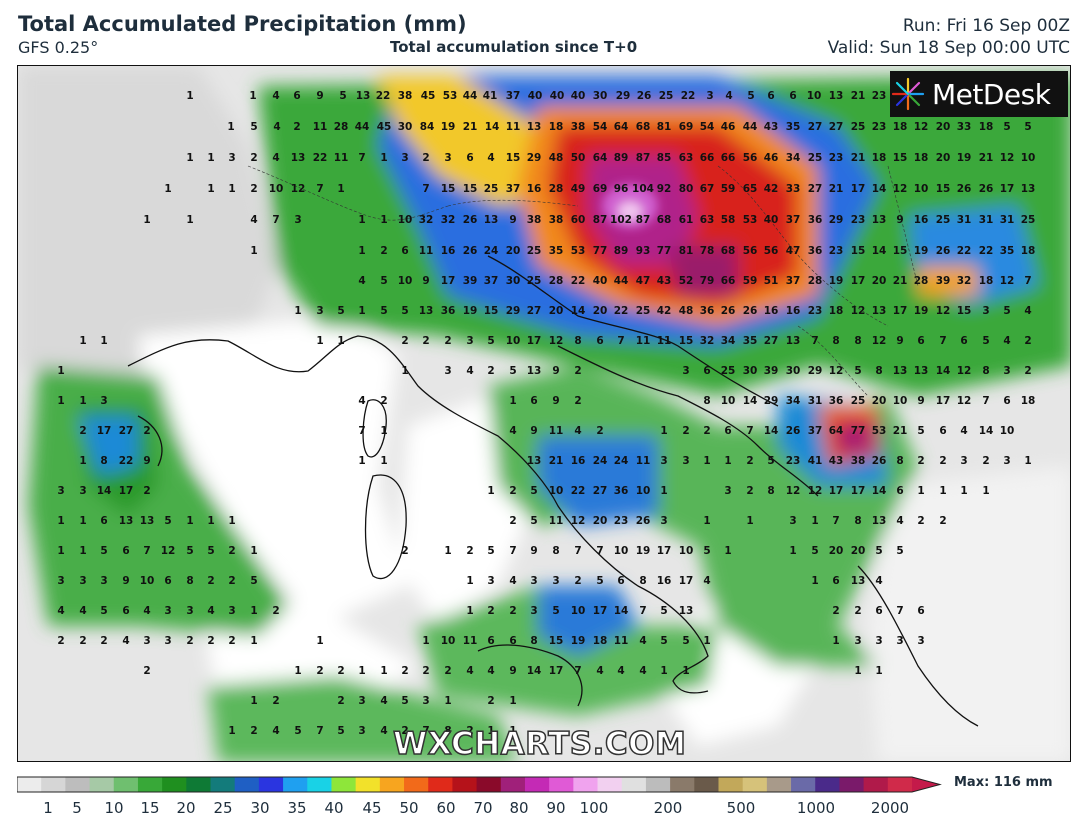 Image resolution: width=1088 pixels, height=835 pixels. Describe the element at coordinates (186, 808) in the screenshot. I see `legend-tick: 20` at that location.